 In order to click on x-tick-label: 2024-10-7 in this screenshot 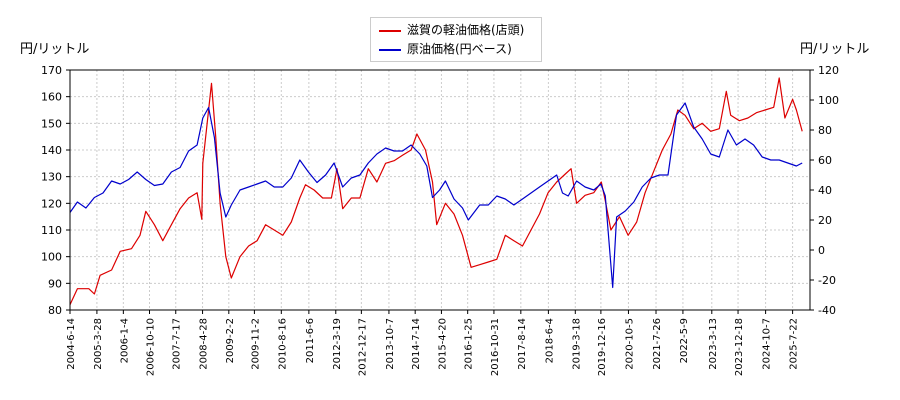, I will do `click(767, 344)`.